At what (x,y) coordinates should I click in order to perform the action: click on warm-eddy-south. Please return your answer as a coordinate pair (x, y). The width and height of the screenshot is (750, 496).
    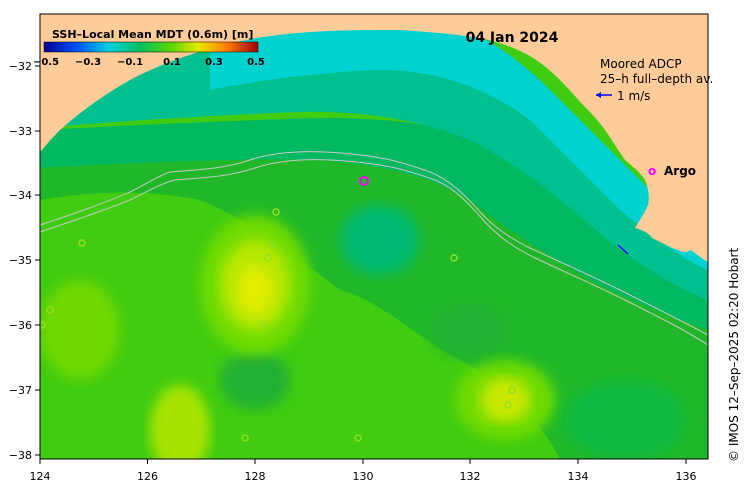
    Looking at the image, I should click on (180, 422).